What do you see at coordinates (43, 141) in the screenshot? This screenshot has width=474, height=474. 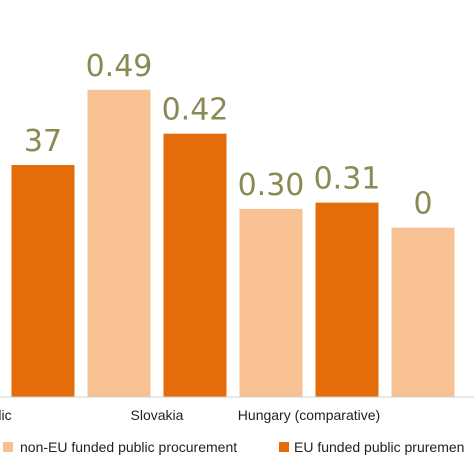 I see `value-label-eu-0: 37` at bounding box center [43, 141].